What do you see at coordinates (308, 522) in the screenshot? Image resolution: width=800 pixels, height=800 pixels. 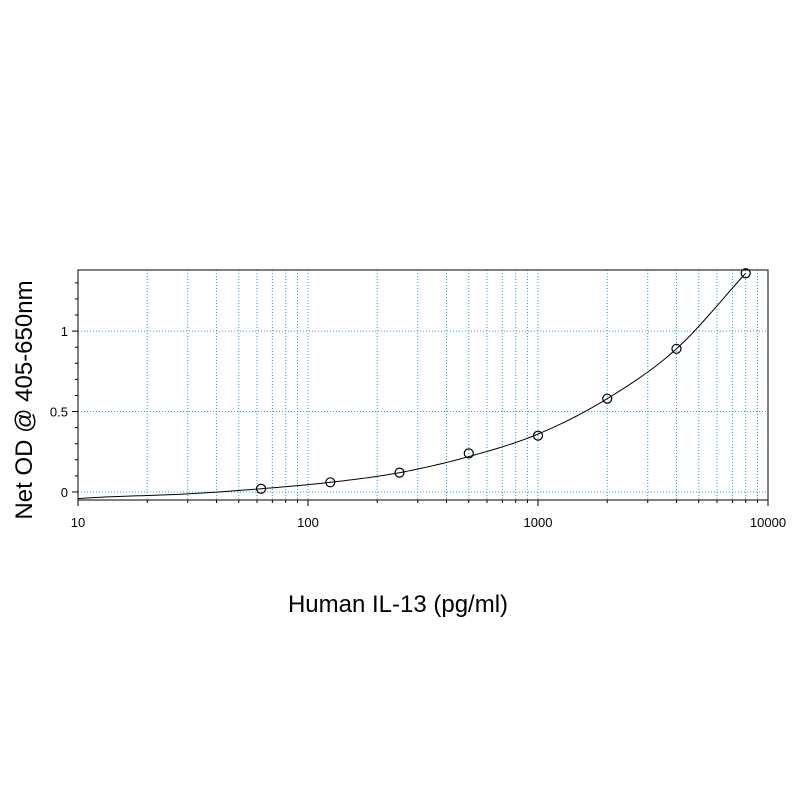 I see `x-tick-label: 100` at bounding box center [308, 522].